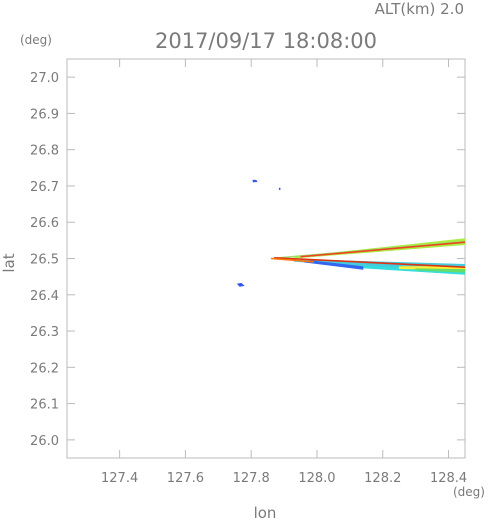 The image size is (491, 521). What do you see at coordinates (419, 9) in the screenshot?
I see `altitude-label: ALT(km) 2.0` at bounding box center [419, 9].